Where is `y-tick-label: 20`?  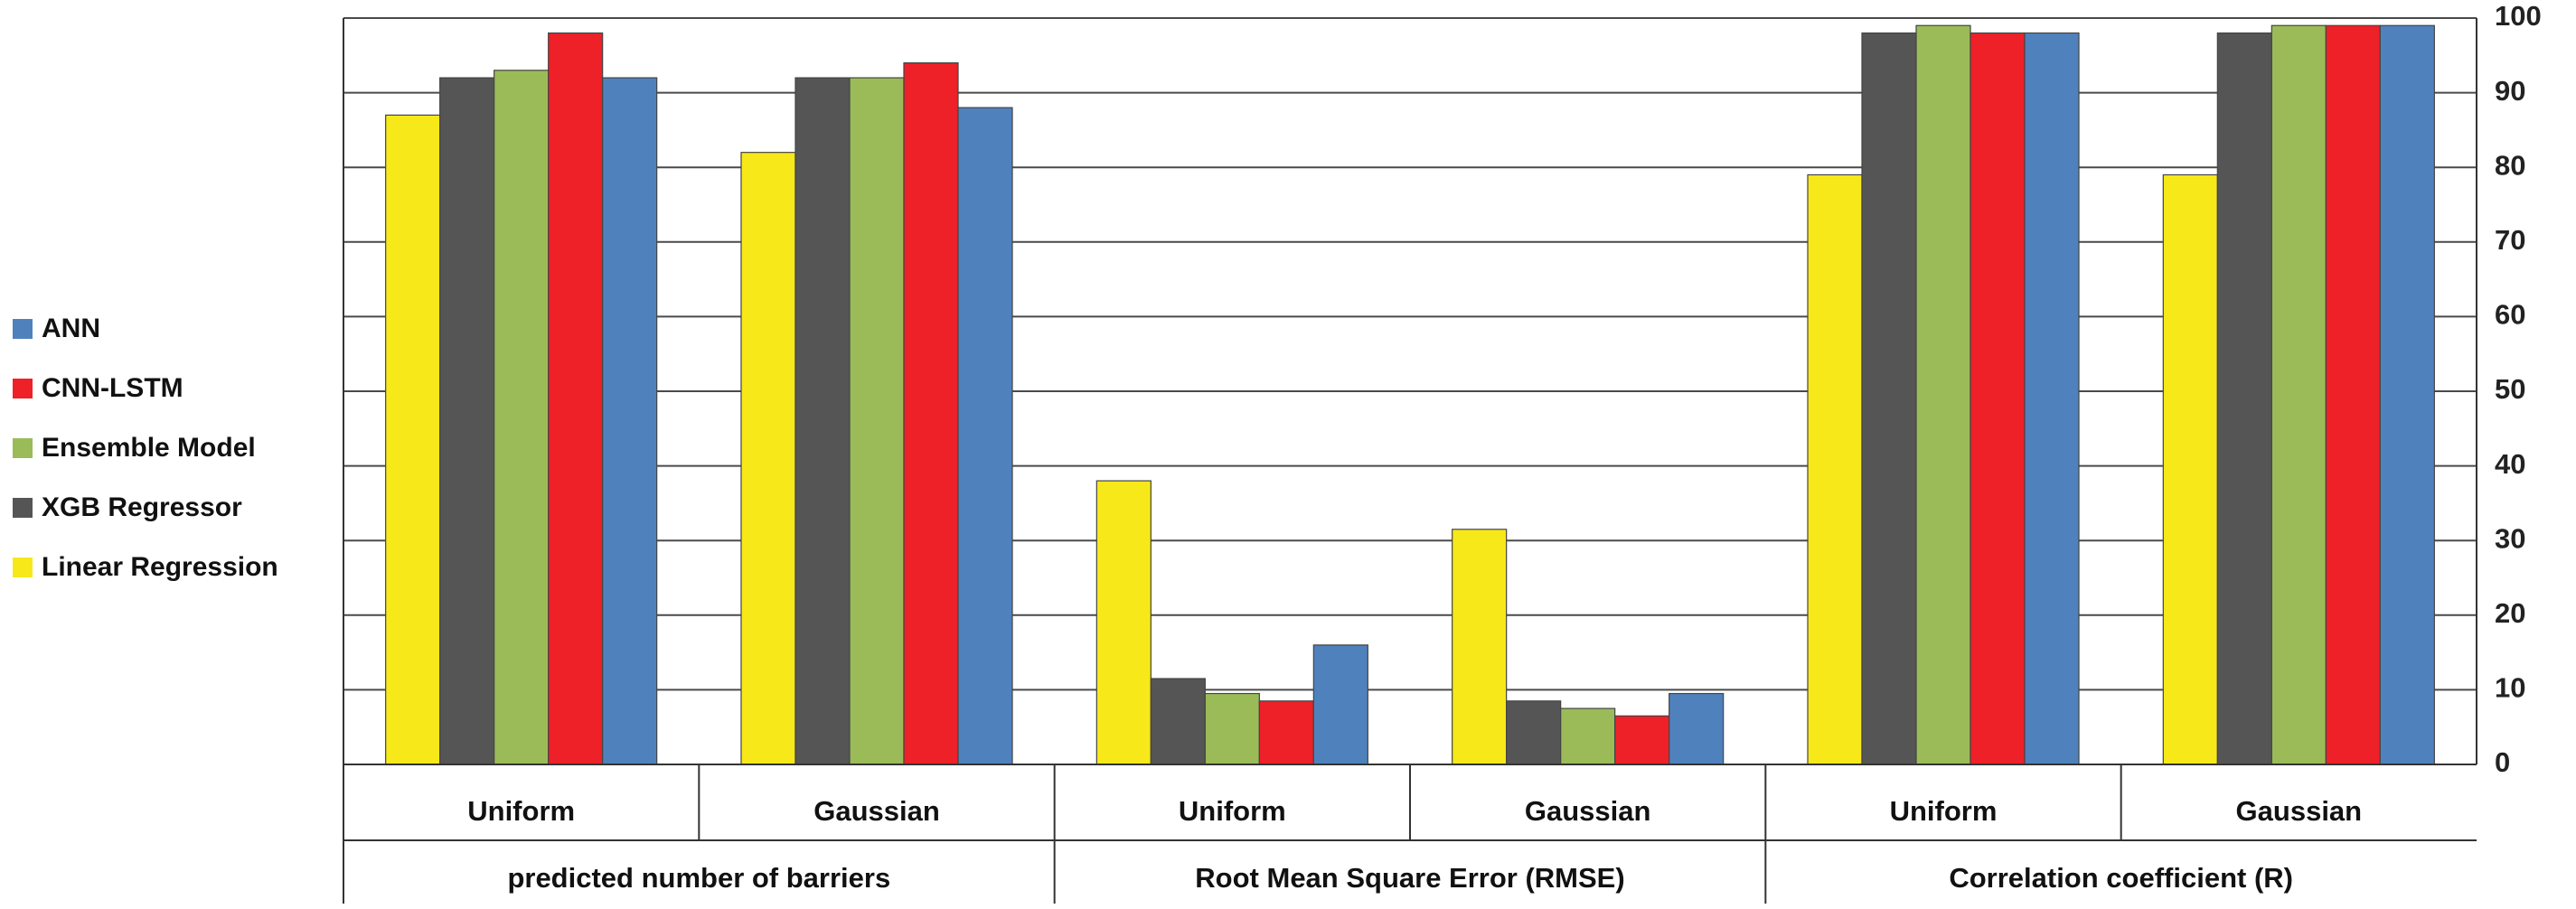
y-tick-label: 20 is located at coordinates (2510, 613).